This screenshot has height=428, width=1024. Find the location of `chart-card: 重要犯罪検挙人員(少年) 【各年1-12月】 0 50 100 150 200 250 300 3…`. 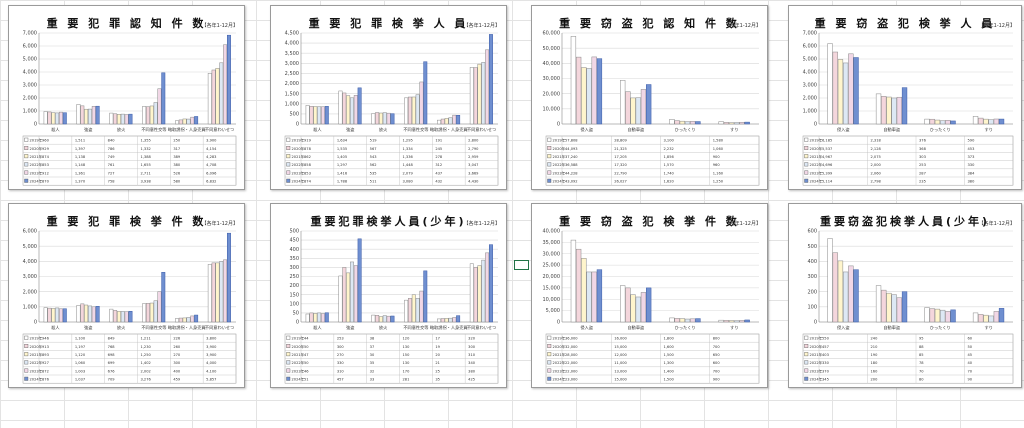

chart-card: 重要犯罪検挙人員(少年) 【各年1-12月】 0 50 100 150 200 250 300 3… is located at coordinates (388, 295).